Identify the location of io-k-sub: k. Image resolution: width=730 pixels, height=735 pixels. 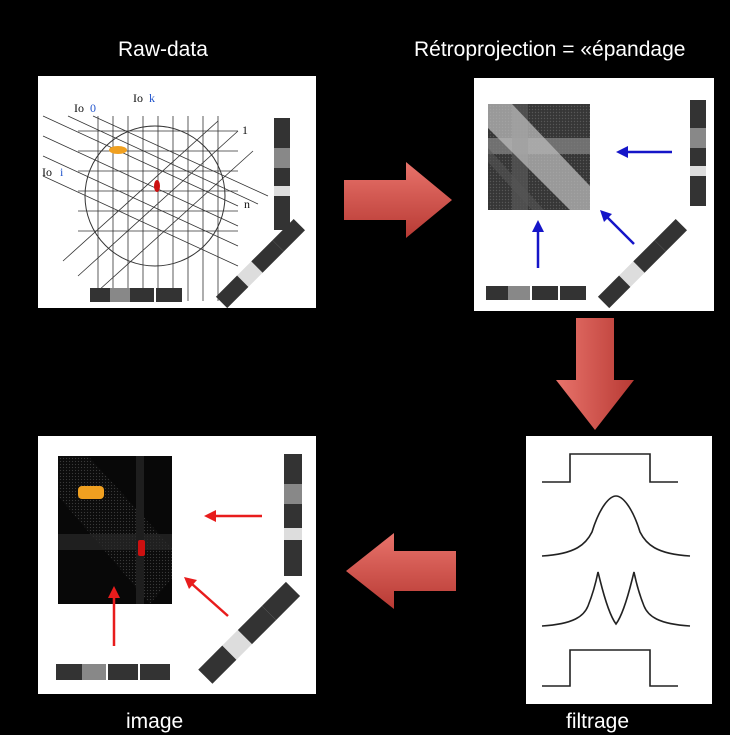
(152, 98).